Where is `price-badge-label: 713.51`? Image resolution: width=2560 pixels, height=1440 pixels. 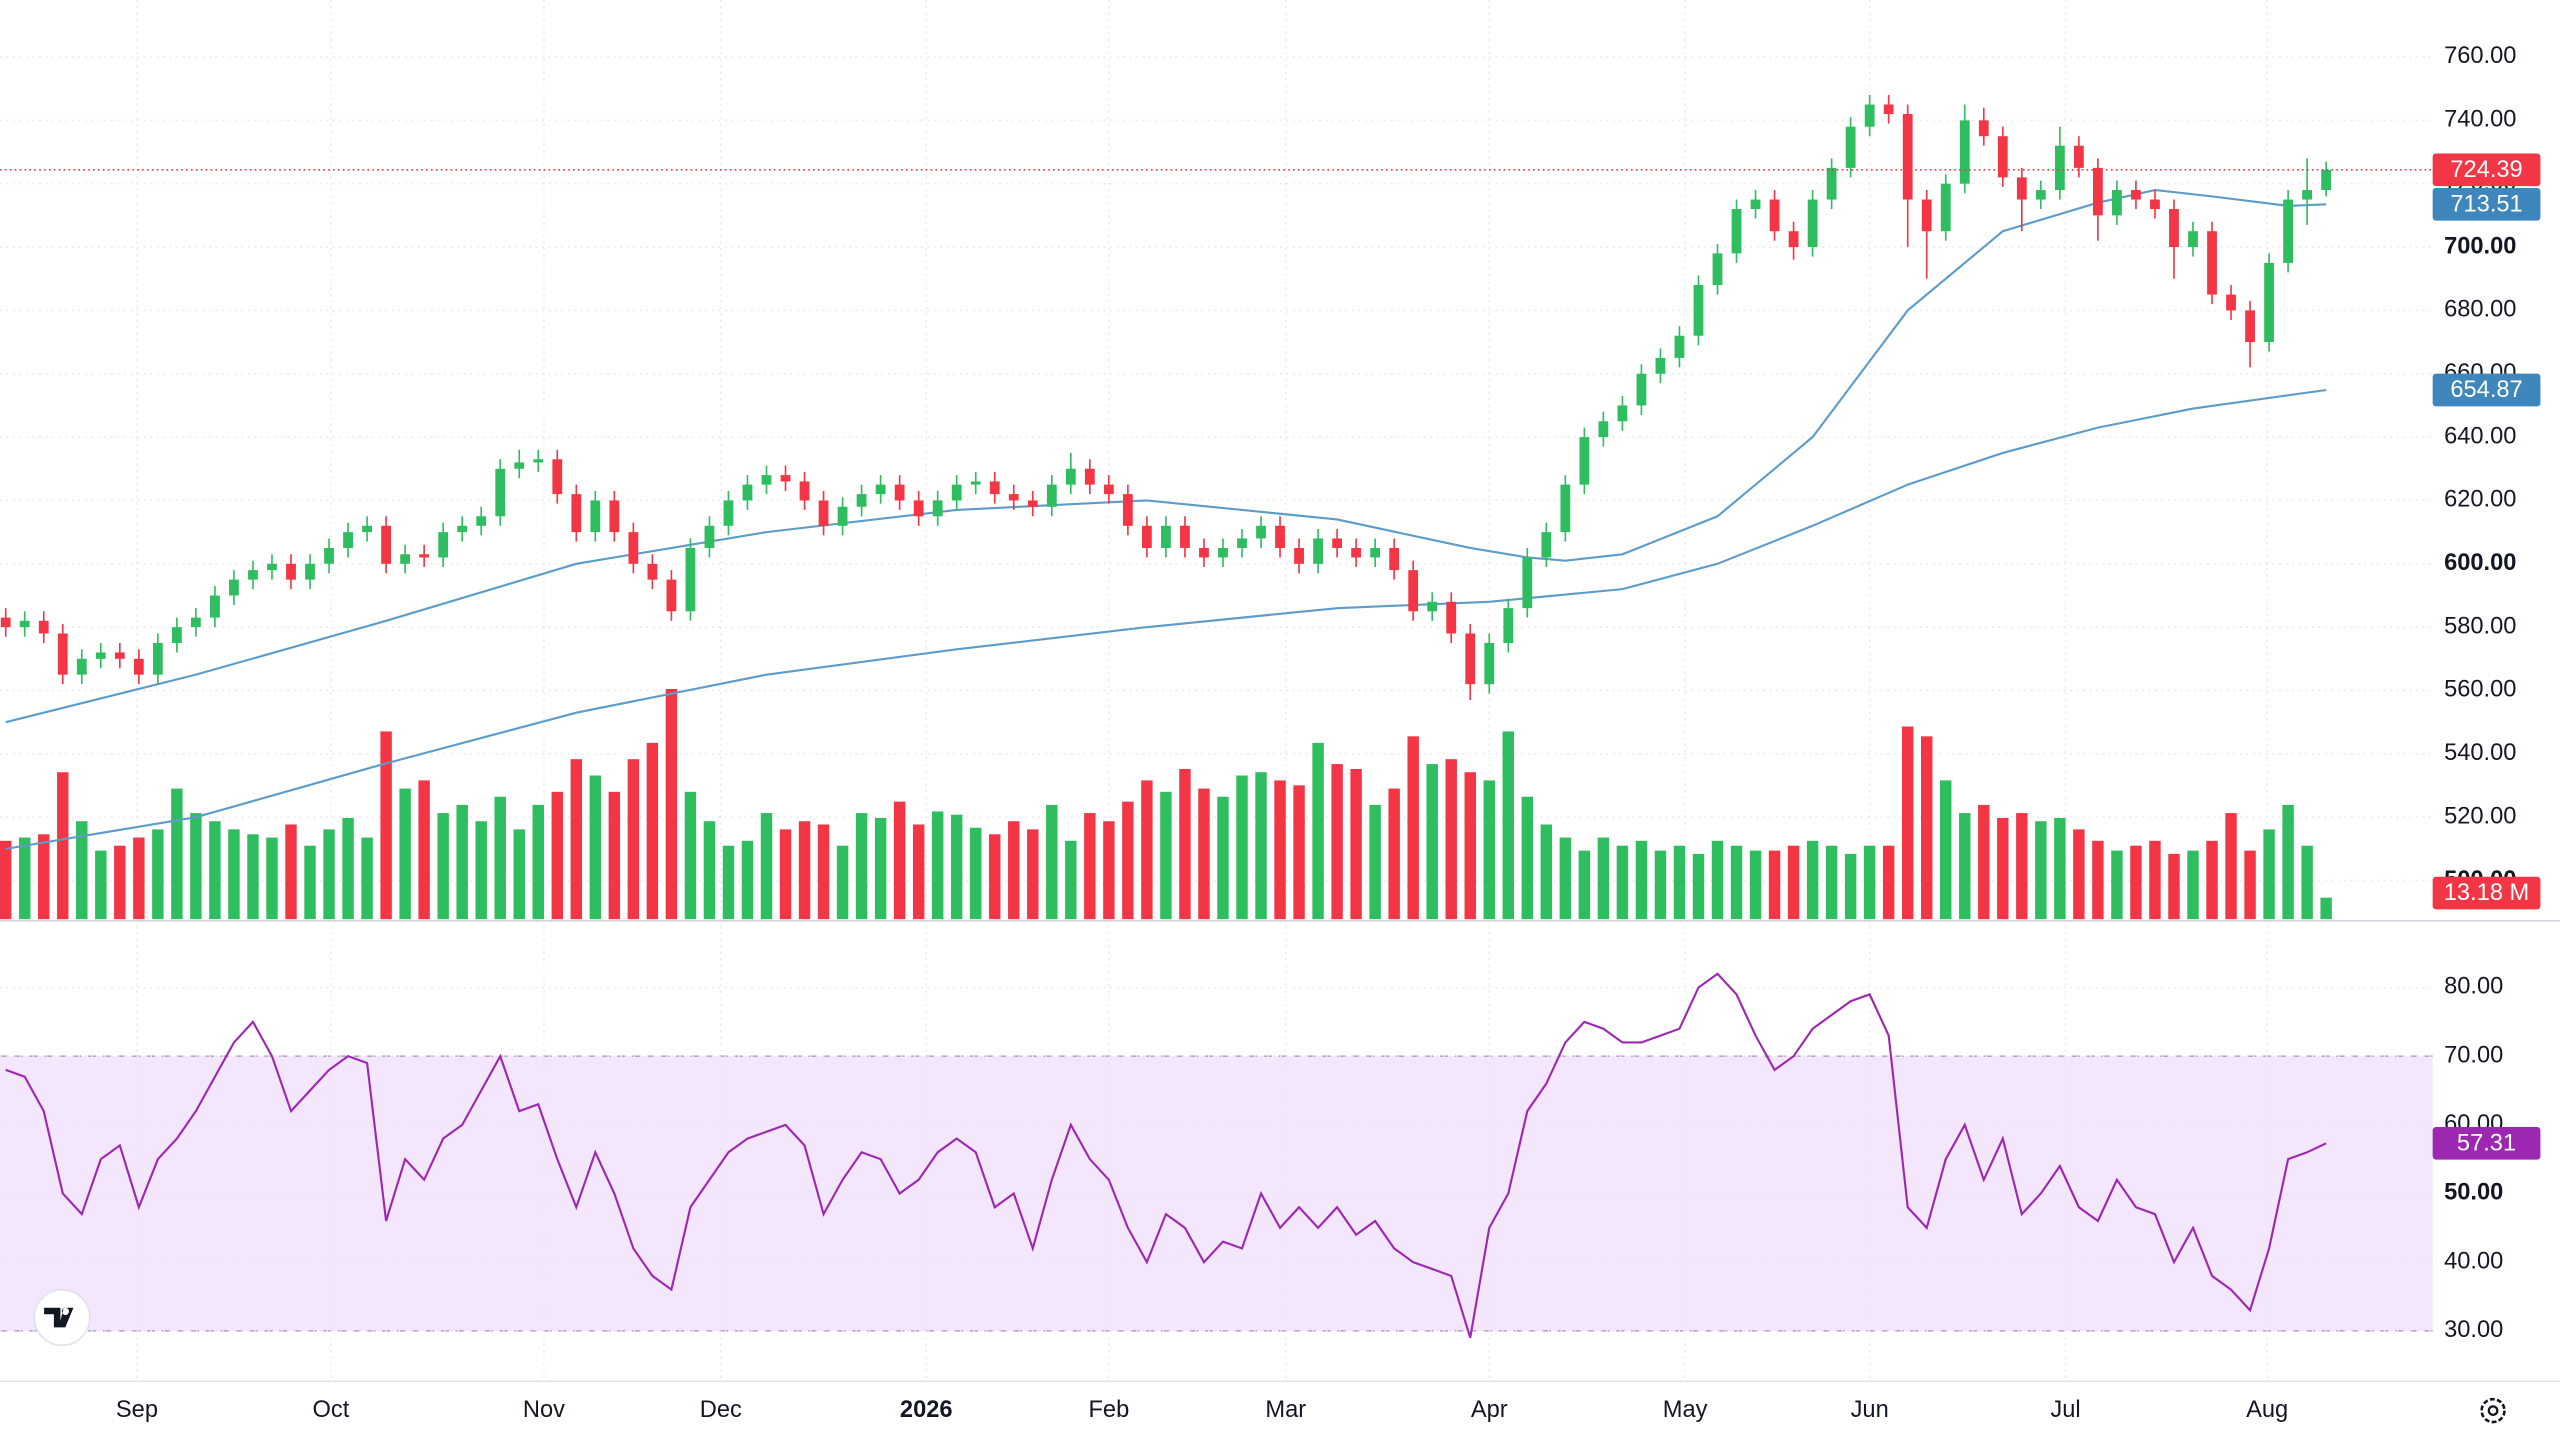 price-badge-label: 713.51 is located at coordinates (2486, 204).